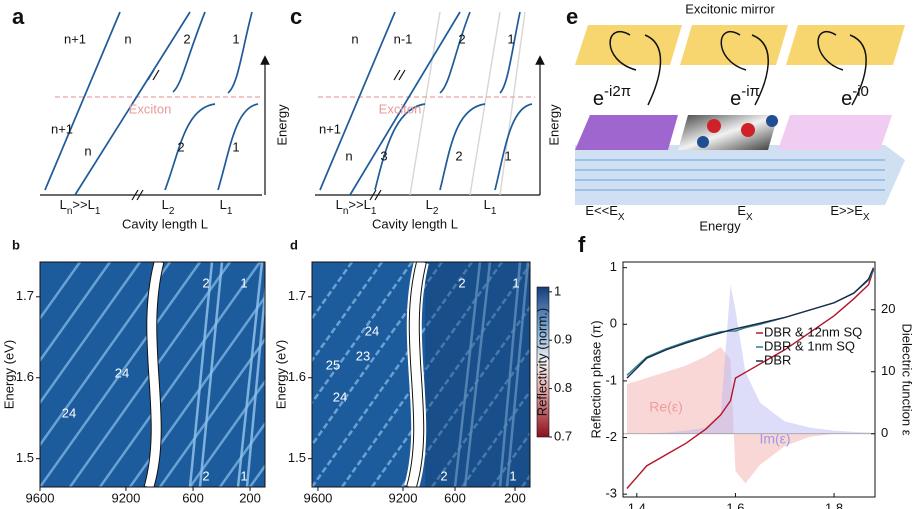 The height and width of the screenshot is (509, 917). Describe the element at coordinates (884, 432) in the screenshot. I see `y2-tick-label: 0` at that location.